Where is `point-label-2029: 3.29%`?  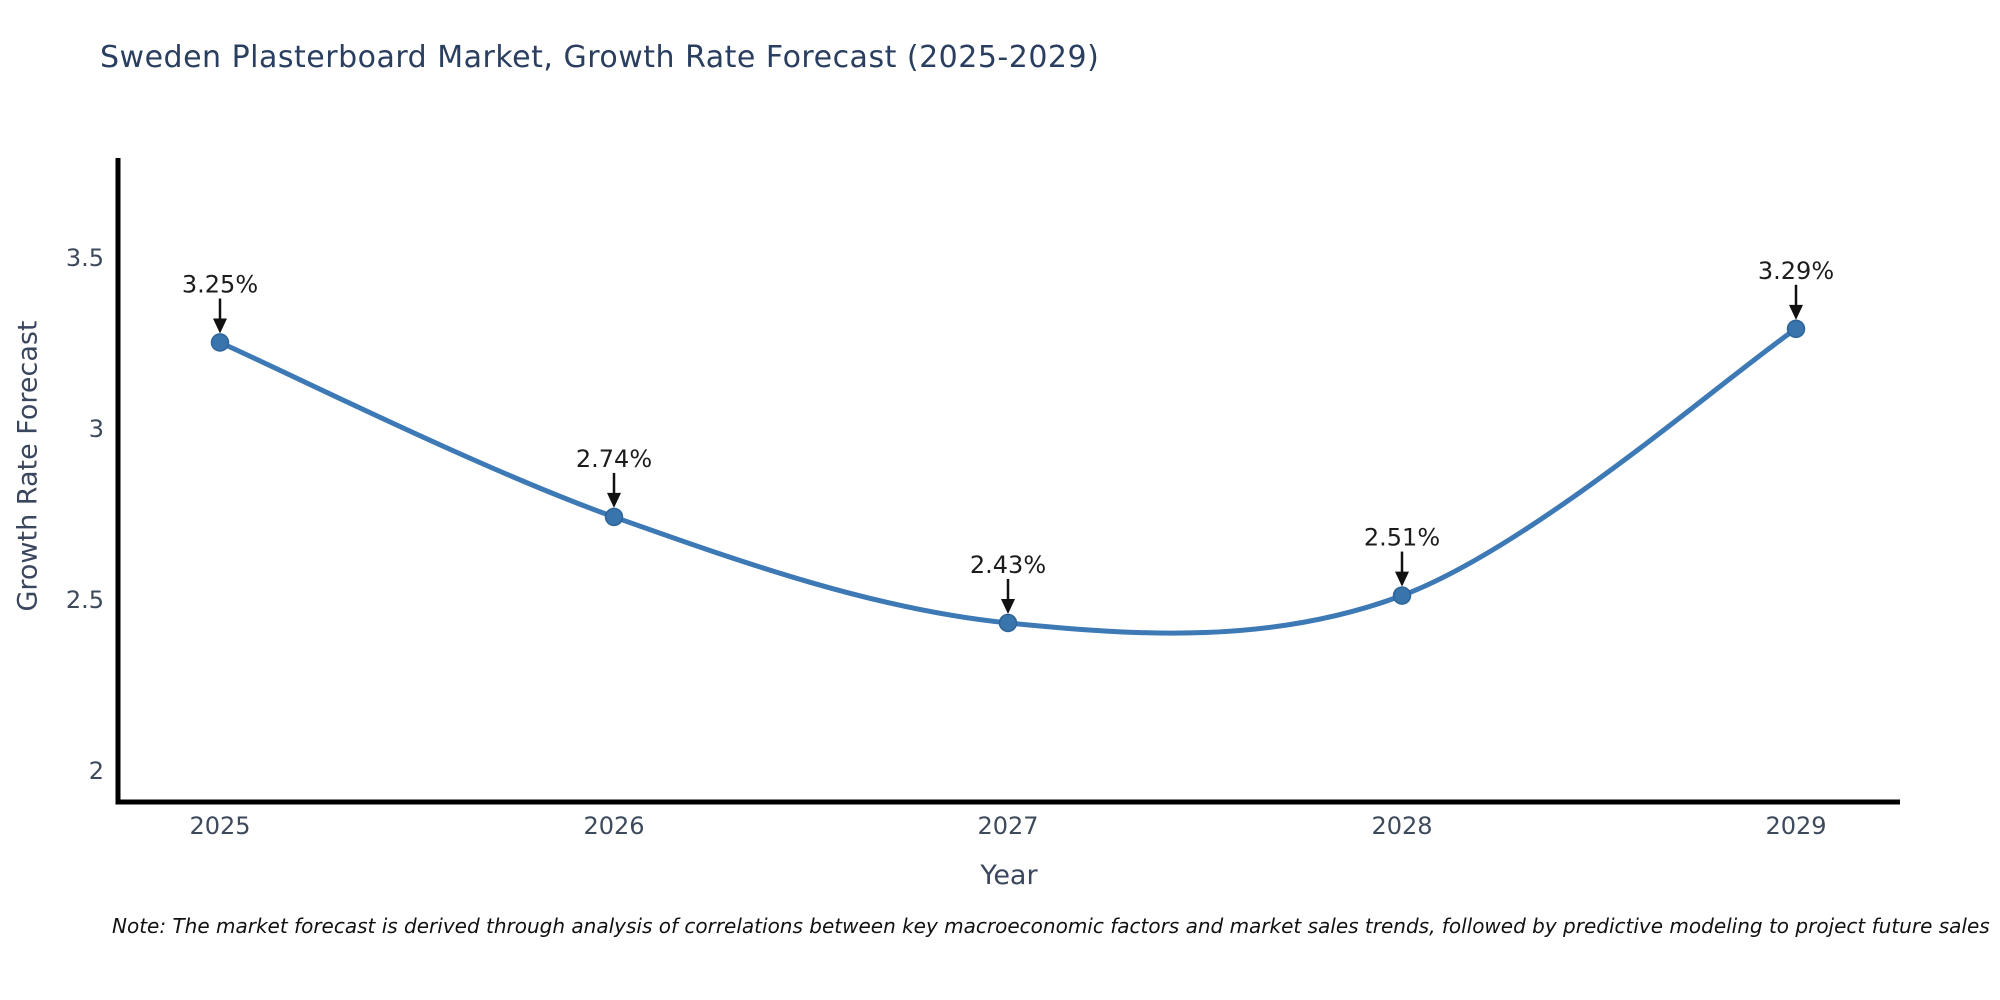
point-label-2029: 3.29% is located at coordinates (1796, 271).